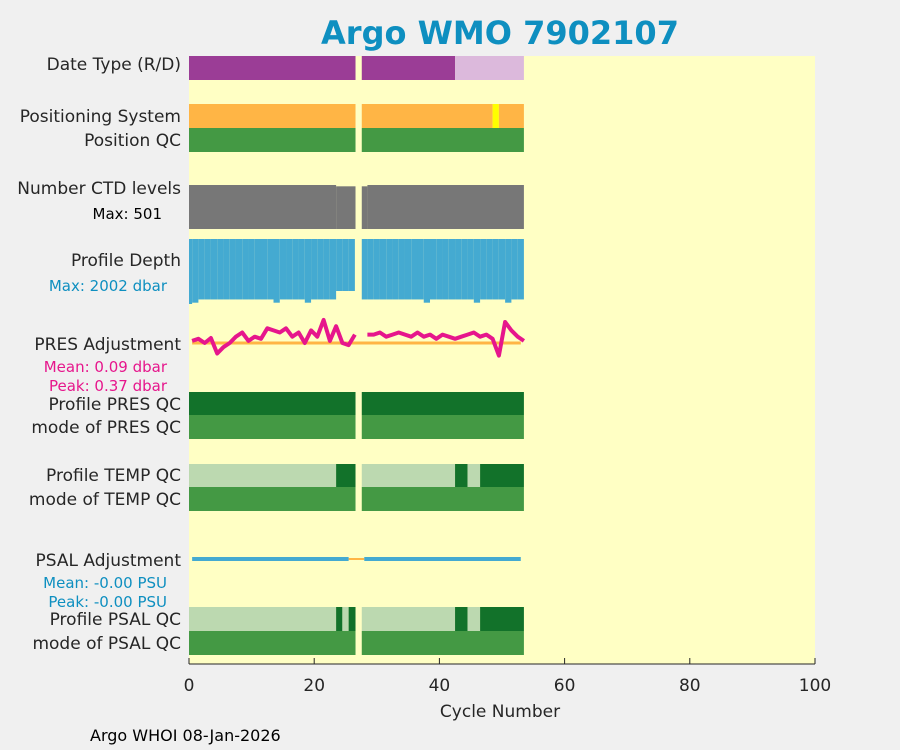 The image size is (900, 750). I want to click on row-label-pos_qc: Position QC, so click(132, 141).